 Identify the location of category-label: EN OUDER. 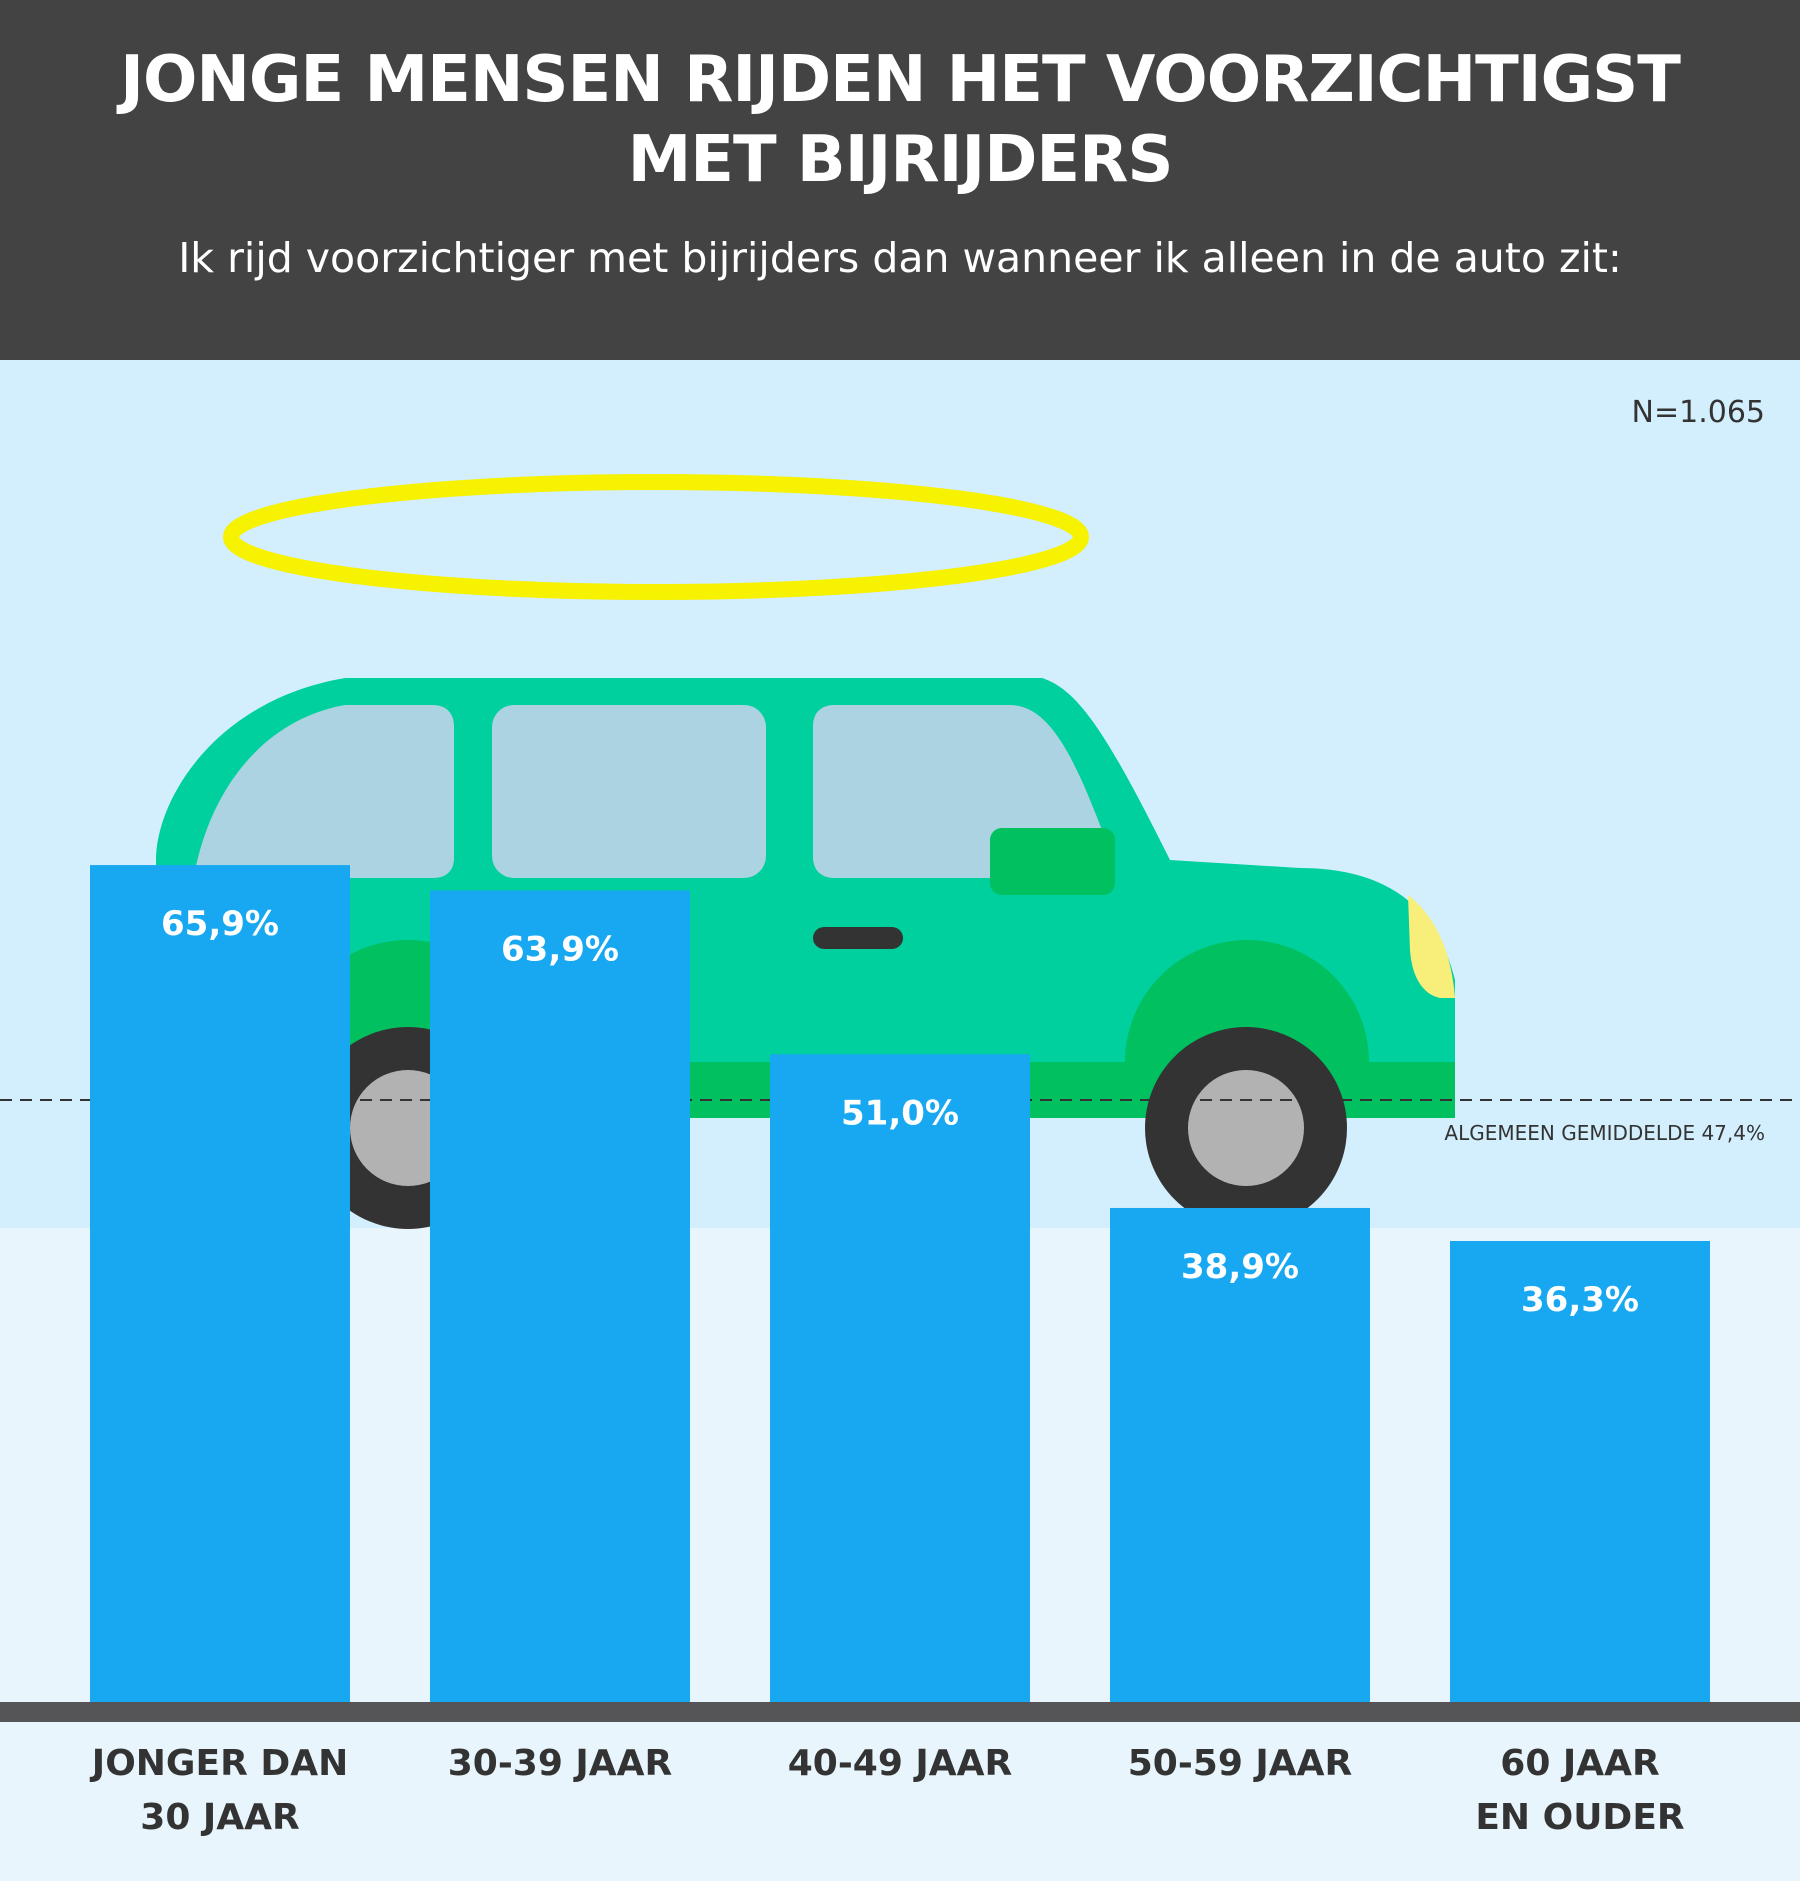
(1579, 1817).